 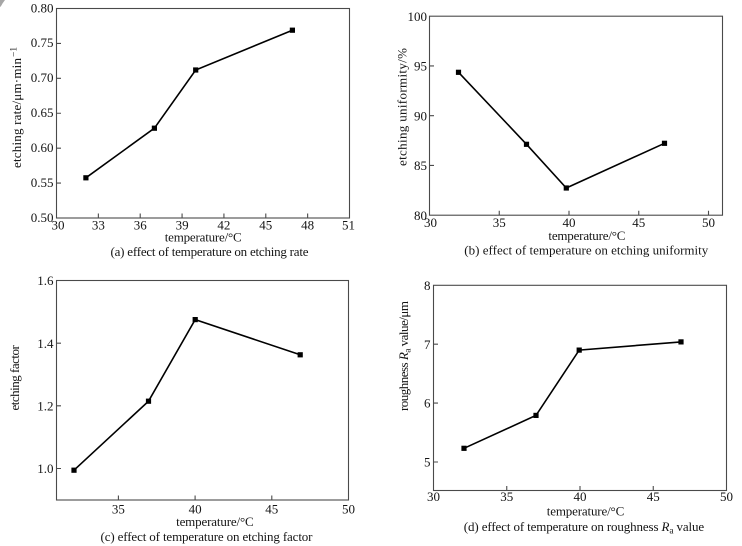 What do you see at coordinates (141, 225) in the screenshot?
I see `svg-text: 36` at bounding box center [141, 225].